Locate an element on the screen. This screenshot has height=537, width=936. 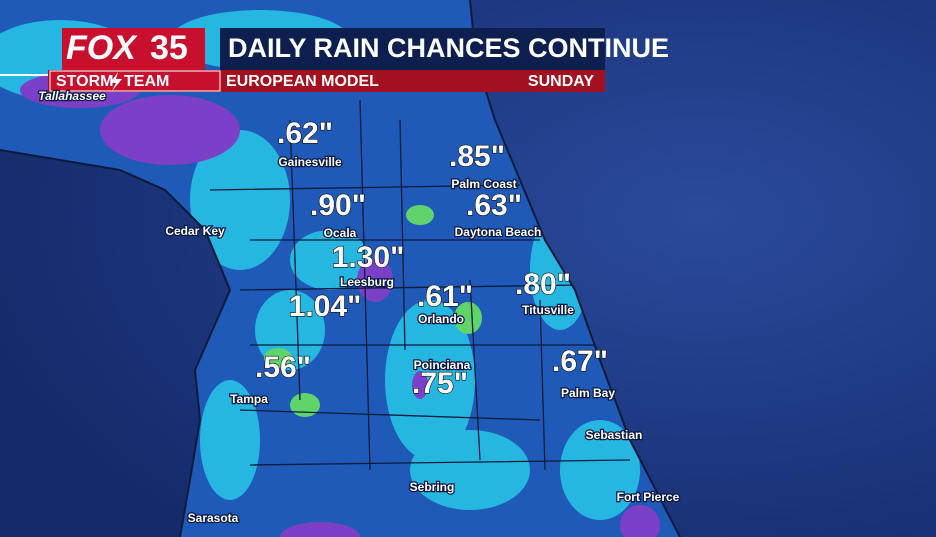
bolt-icon is located at coordinates (116, 81).